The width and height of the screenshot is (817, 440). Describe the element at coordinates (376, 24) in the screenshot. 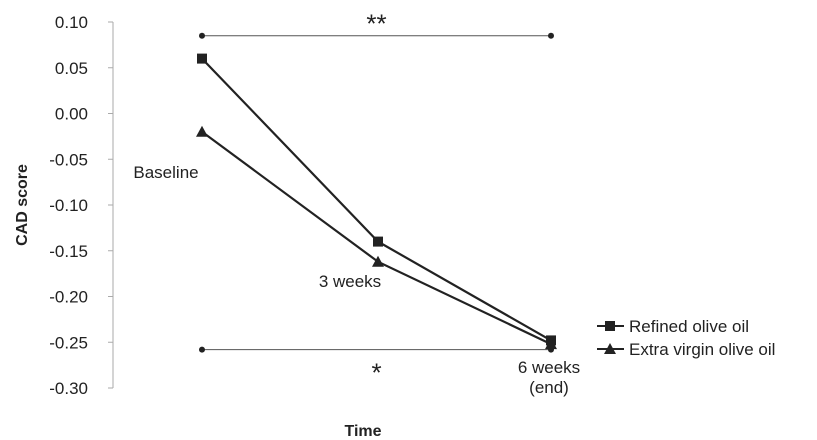

I see `significance-label: **` at that location.